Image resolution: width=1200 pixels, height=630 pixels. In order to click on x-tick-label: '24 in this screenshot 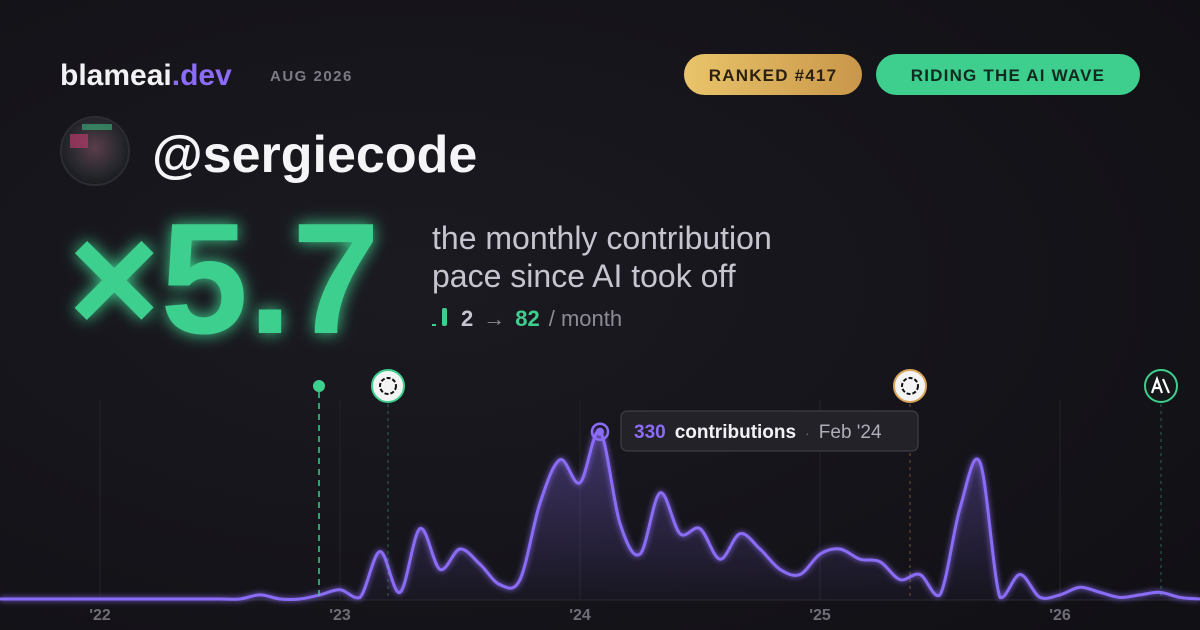, I will do `click(580, 615)`.